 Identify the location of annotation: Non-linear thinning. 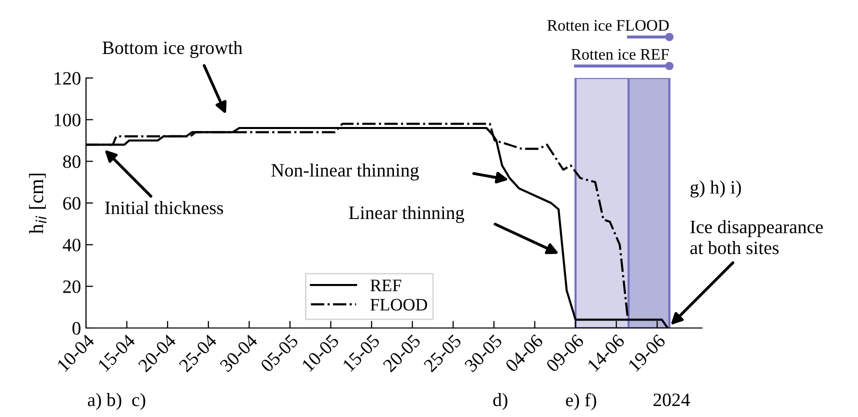
(345, 171).